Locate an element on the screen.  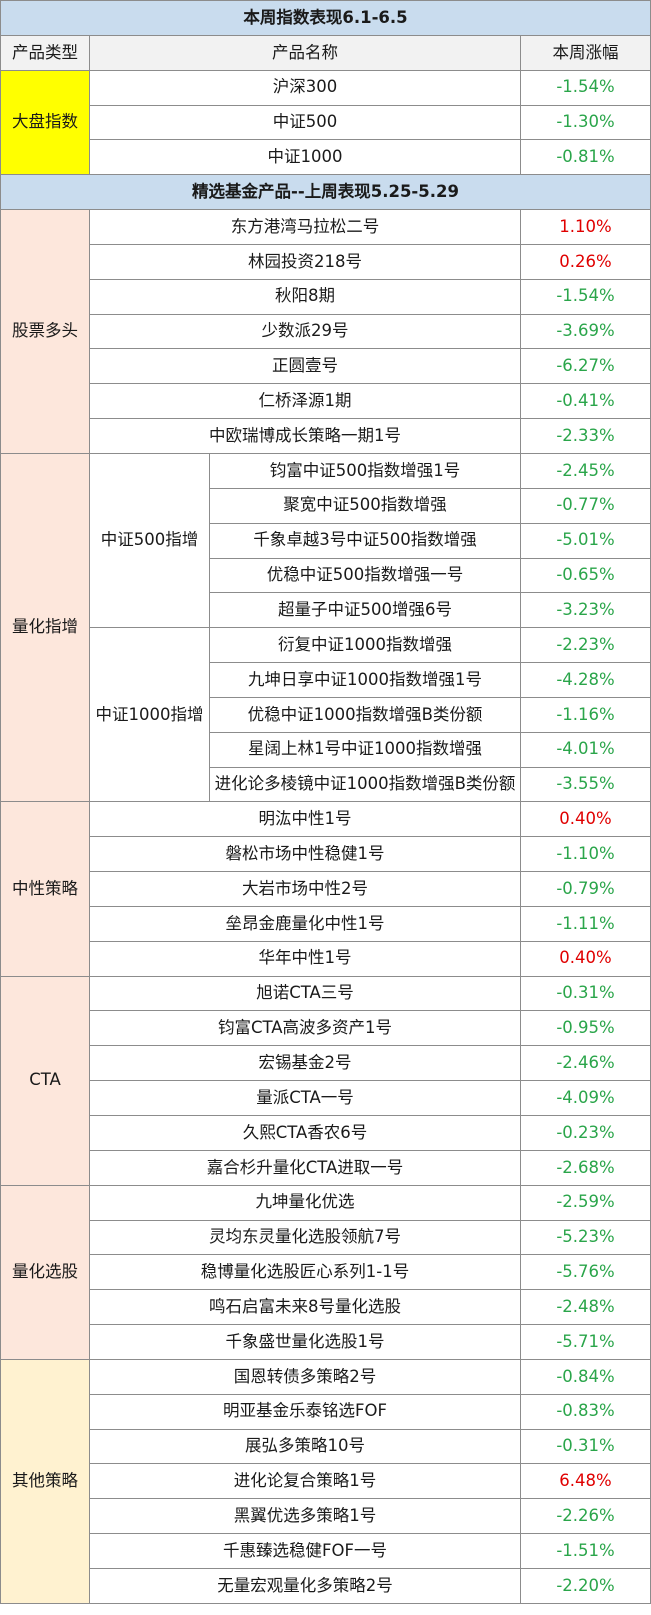
product-name-cell: 旭诺CTA三号 is located at coordinates (305, 993).